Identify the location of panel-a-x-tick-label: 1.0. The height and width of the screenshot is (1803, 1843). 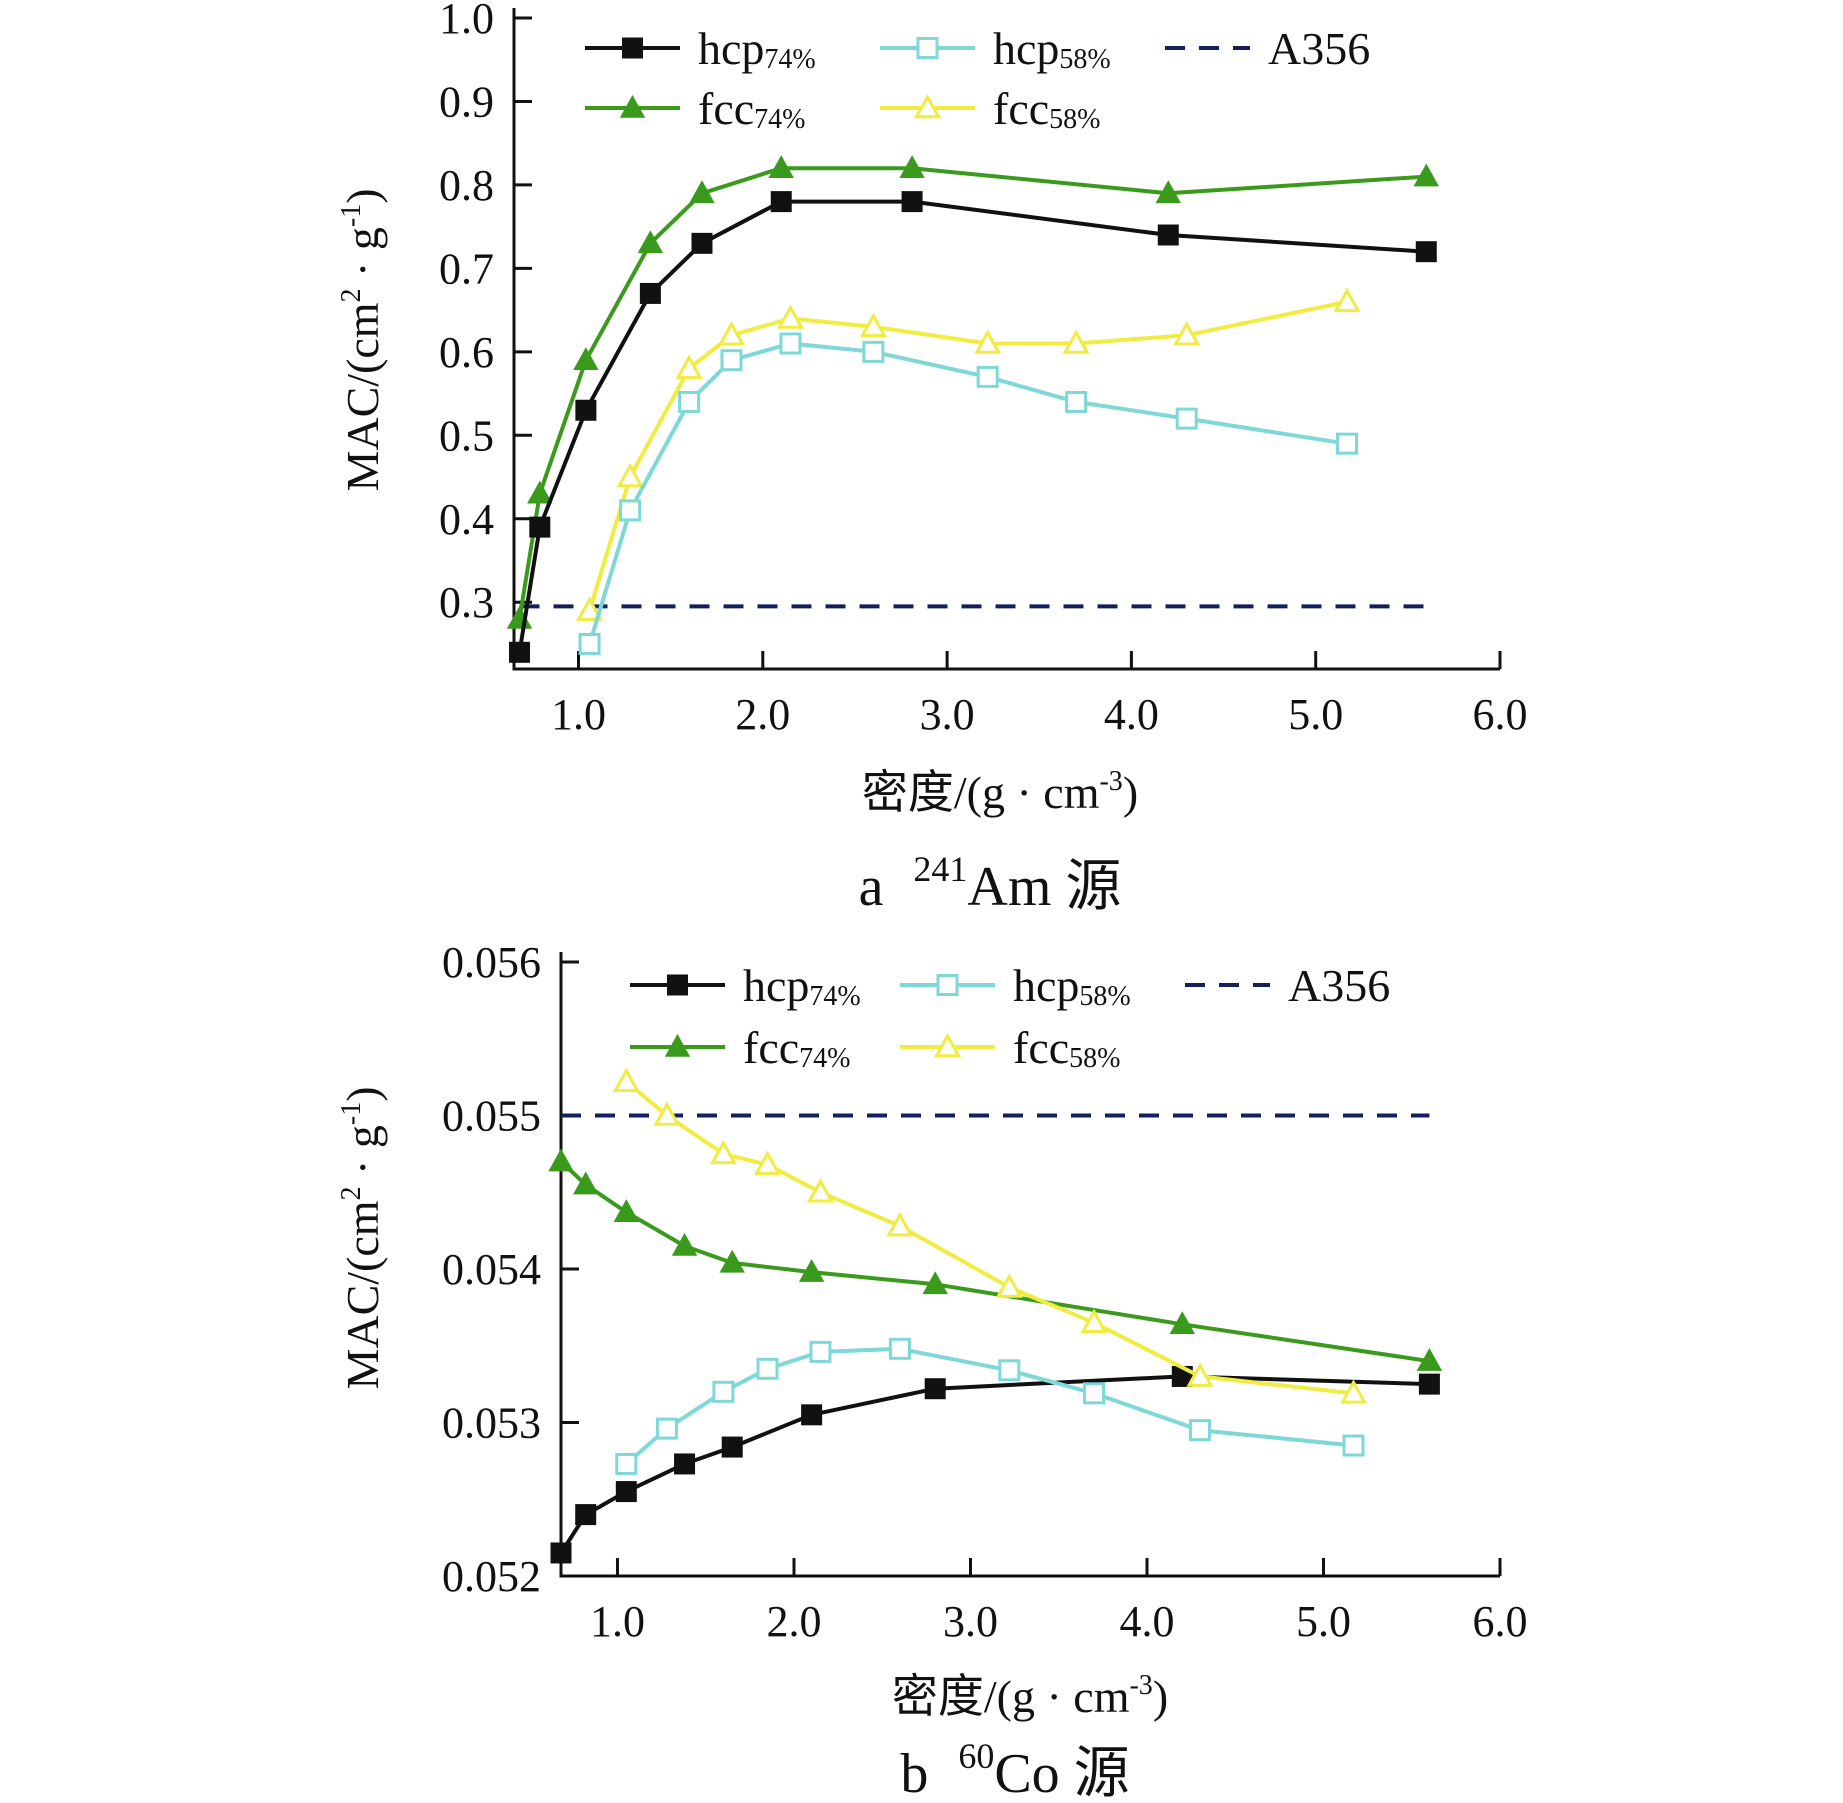
(578, 714).